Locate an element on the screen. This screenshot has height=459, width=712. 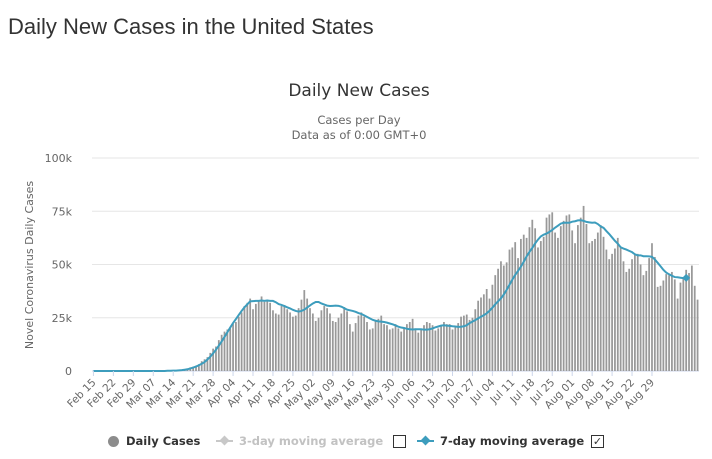
legend-item-daily-cases: Daily Cases is located at coordinates (154, 441).